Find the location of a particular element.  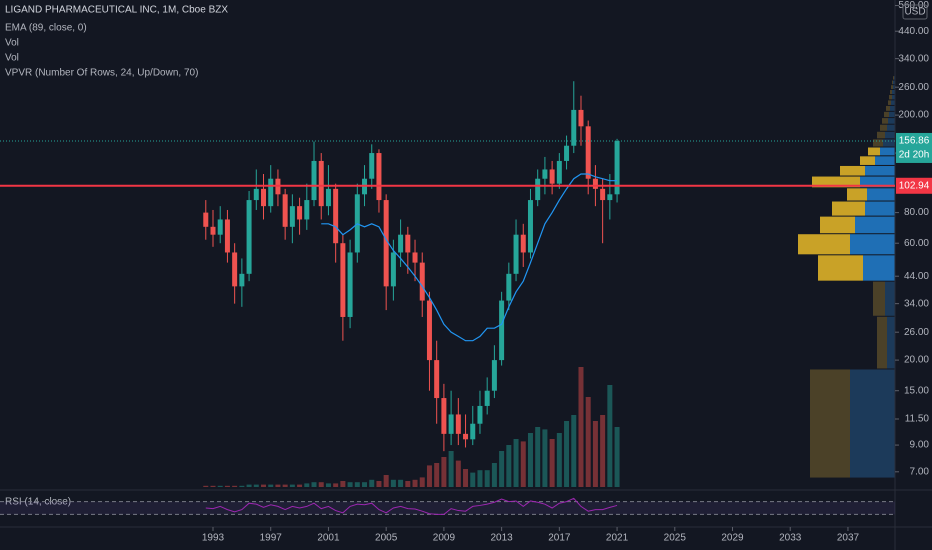

price-tag is located at coordinates (914, 185).